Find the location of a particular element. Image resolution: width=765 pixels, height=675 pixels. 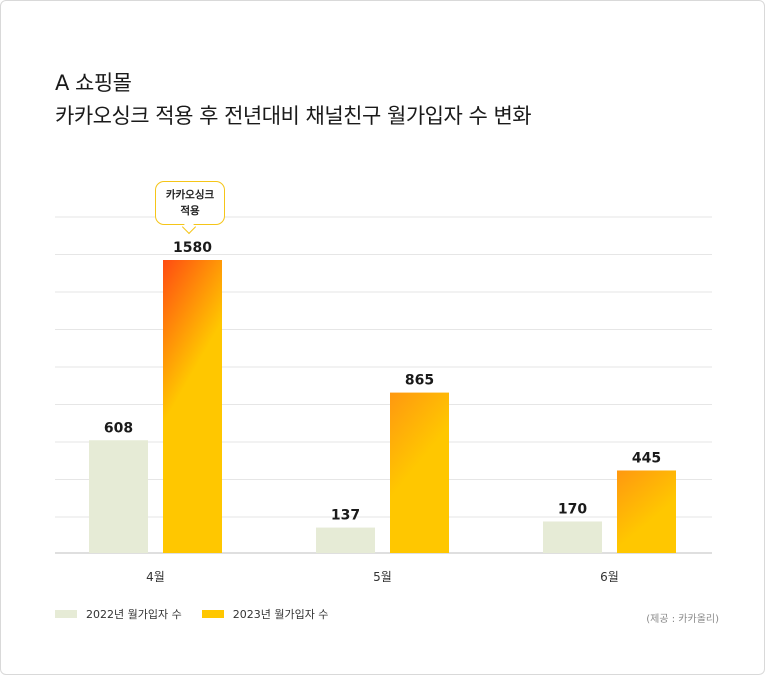

x-tick-labels: 4월 5월 6월 is located at coordinates (382, 577).